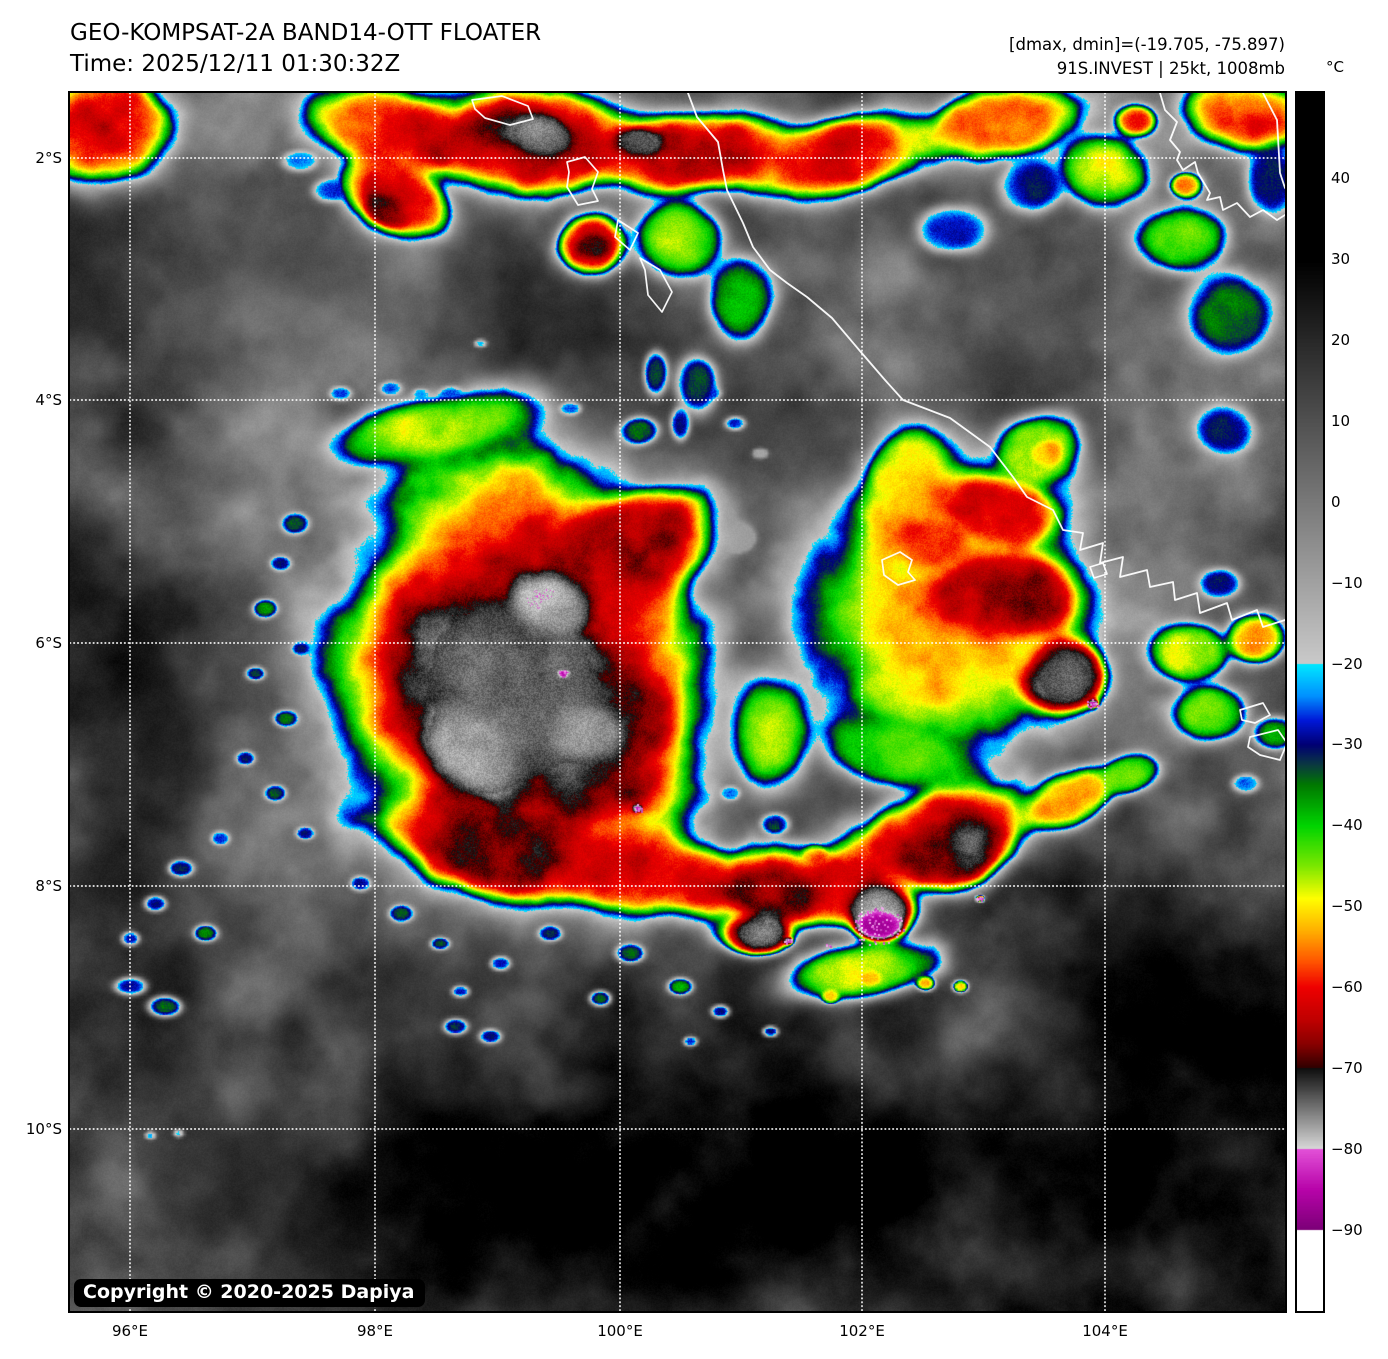 Image resolution: width=1388 pixels, height=1359 pixels. What do you see at coordinates (306, 33) in the screenshot?
I see `page-title: GEO-KOMPSAT-2A BAND14-OTT FLOATER` at bounding box center [306, 33].